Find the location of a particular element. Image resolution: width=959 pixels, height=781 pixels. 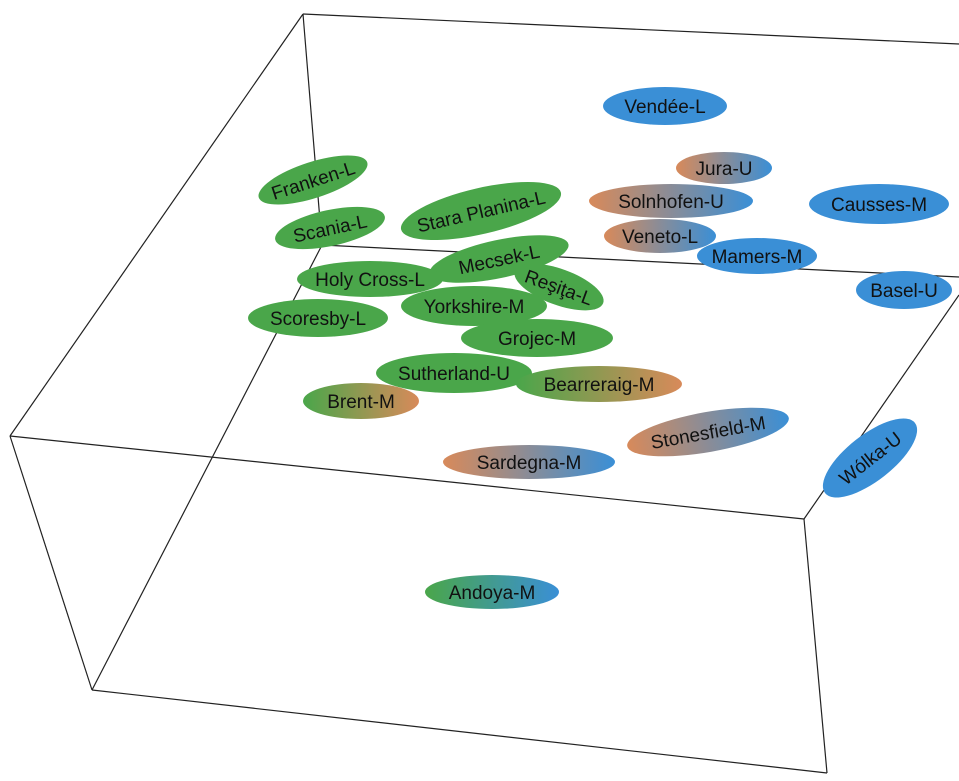

data-point: Stonesfield-M is located at coordinates (708, 432).